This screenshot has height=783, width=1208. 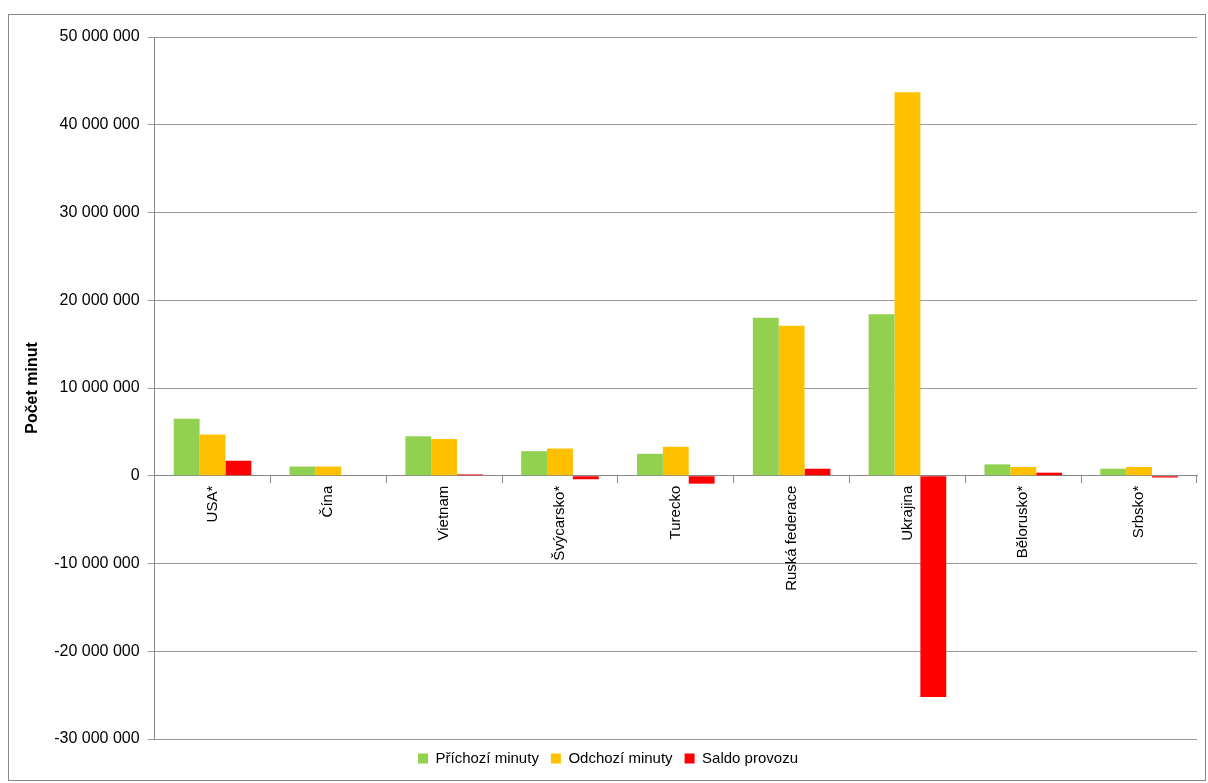 What do you see at coordinates (906, 513) in the screenshot?
I see `x-tick-label: Ukrajina` at bounding box center [906, 513].